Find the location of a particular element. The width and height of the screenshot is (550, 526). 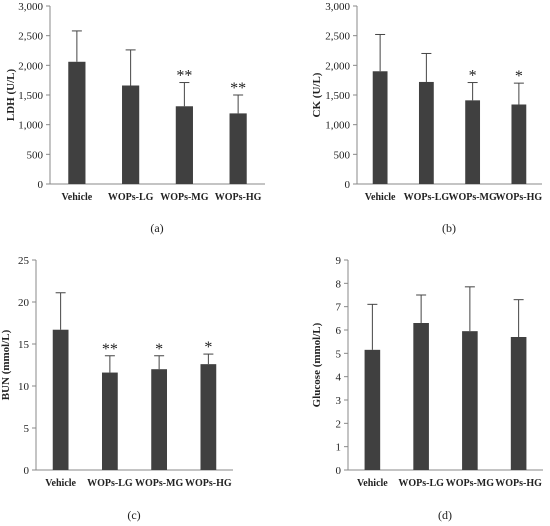

y-tick-label: 1 is located at coordinates (339, 448).